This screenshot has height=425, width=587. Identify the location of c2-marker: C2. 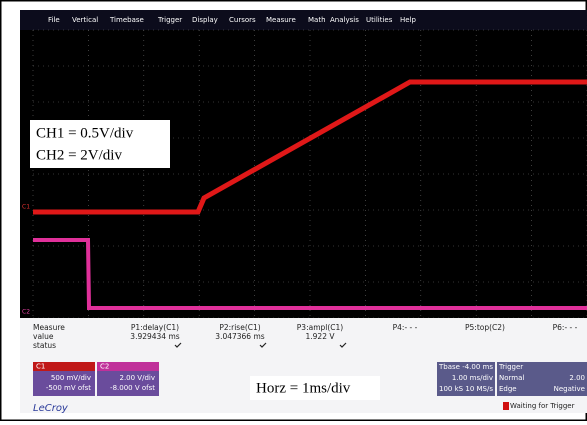
(26, 312).